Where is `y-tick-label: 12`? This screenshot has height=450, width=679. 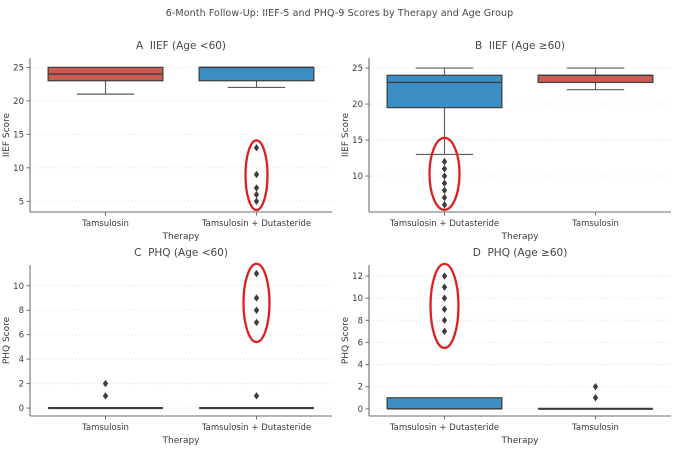 y-tick-label: 12 is located at coordinates (357, 277).